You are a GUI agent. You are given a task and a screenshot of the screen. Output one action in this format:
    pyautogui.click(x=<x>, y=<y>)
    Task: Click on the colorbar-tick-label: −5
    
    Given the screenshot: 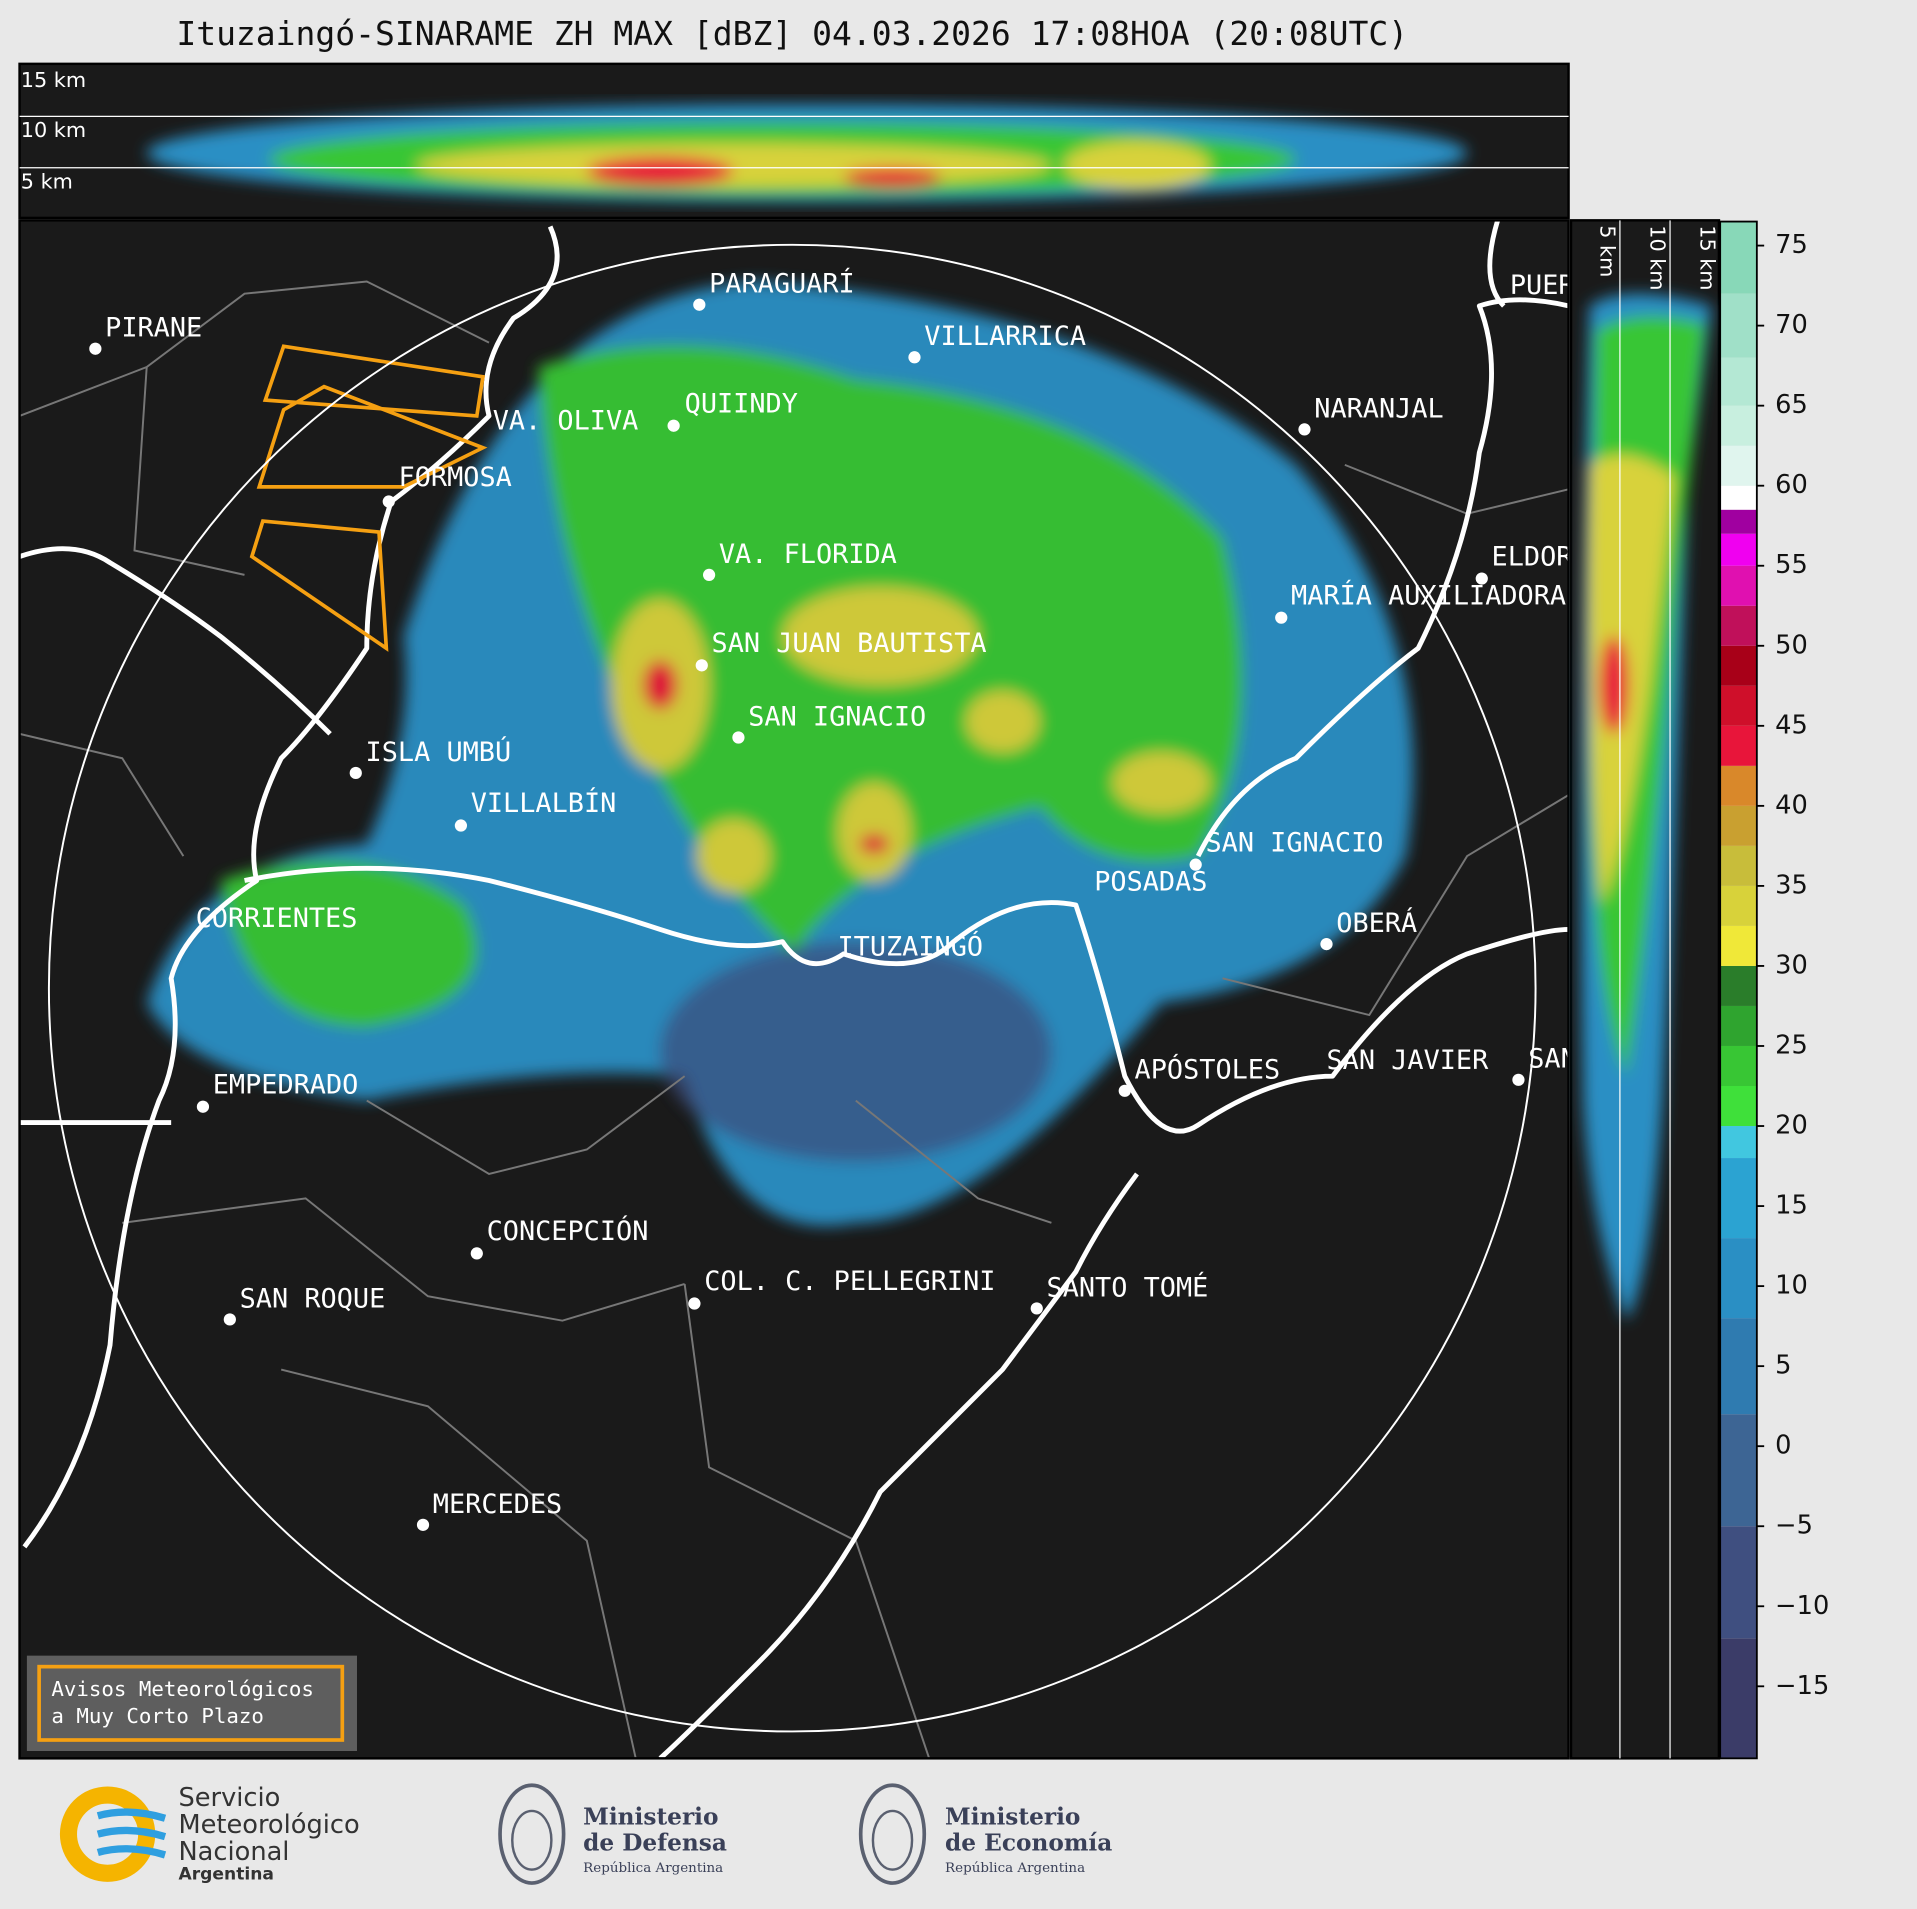 What is the action you would take?
    pyautogui.click(x=1794, y=1526)
    